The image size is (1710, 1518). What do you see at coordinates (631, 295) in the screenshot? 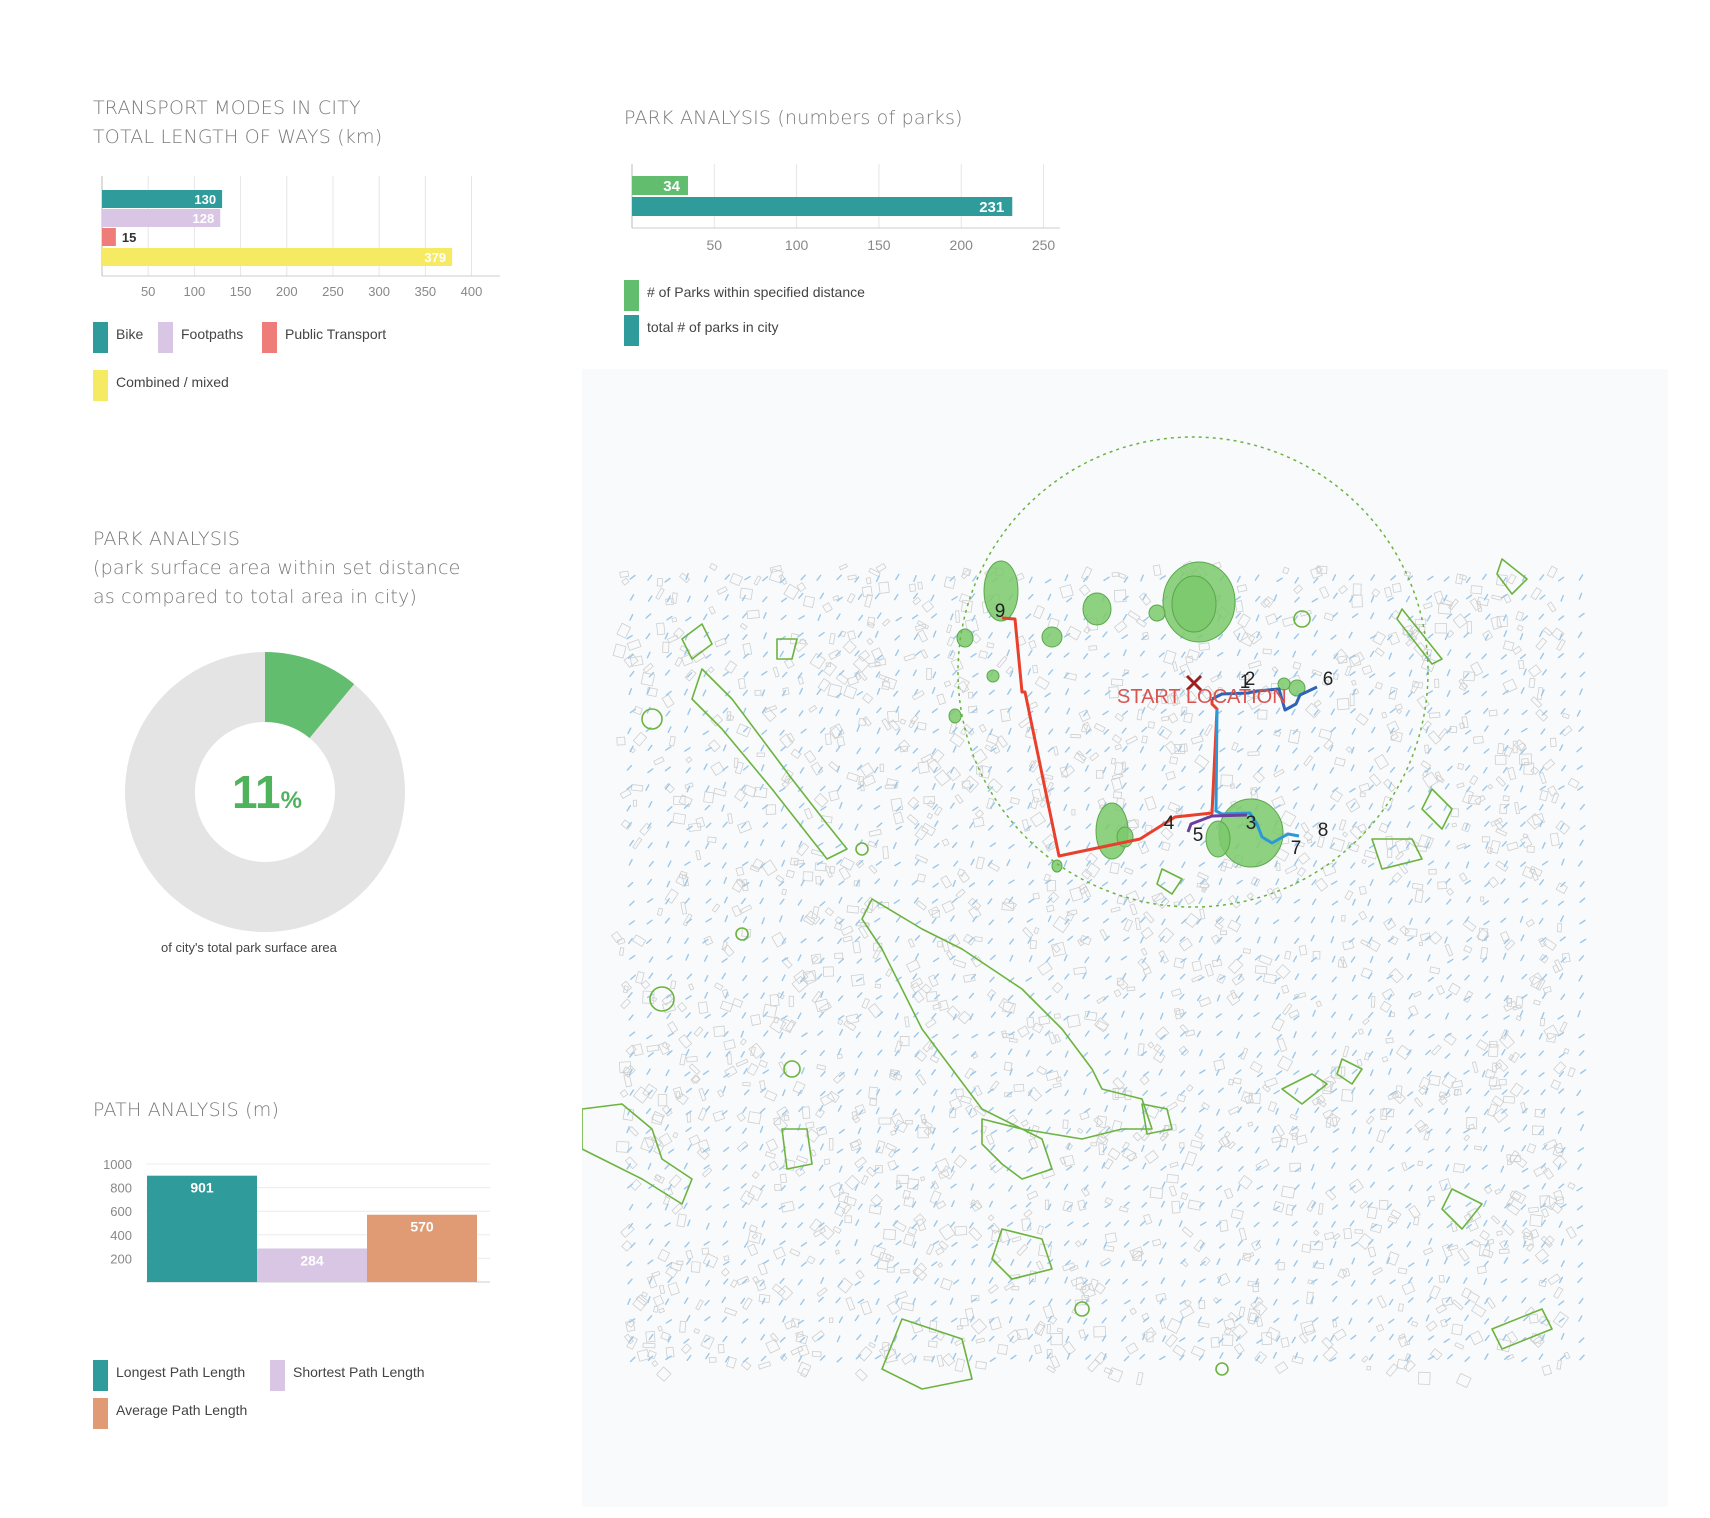
I see `legend-swatch` at bounding box center [631, 295].